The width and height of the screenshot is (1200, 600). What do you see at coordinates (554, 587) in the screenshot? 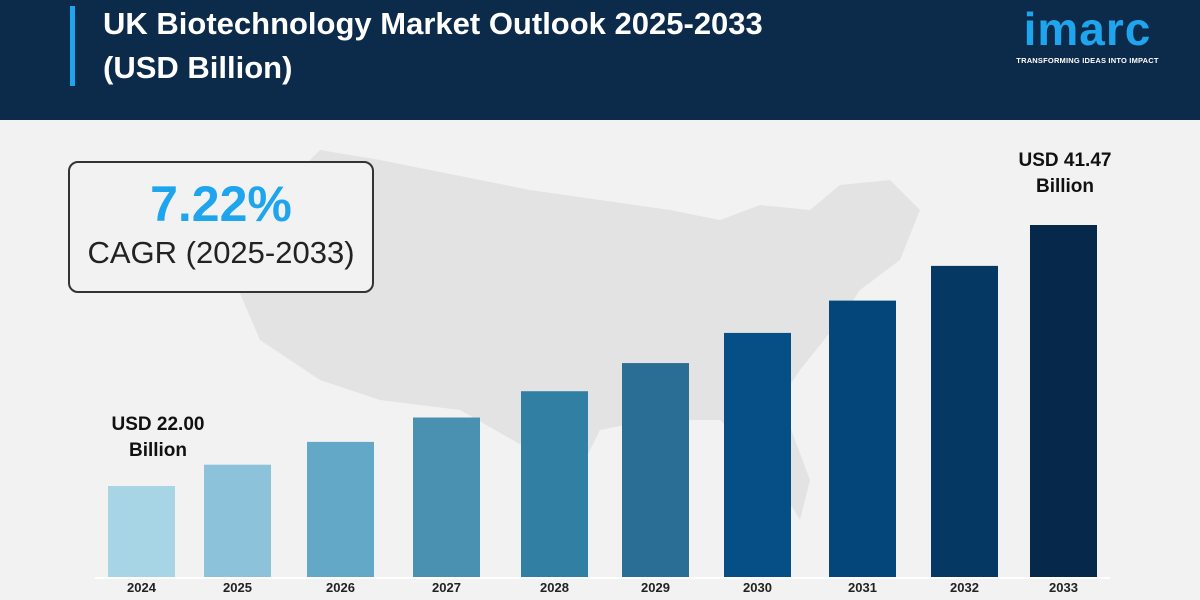
I see `x-tick-label: 2028` at bounding box center [554, 587].